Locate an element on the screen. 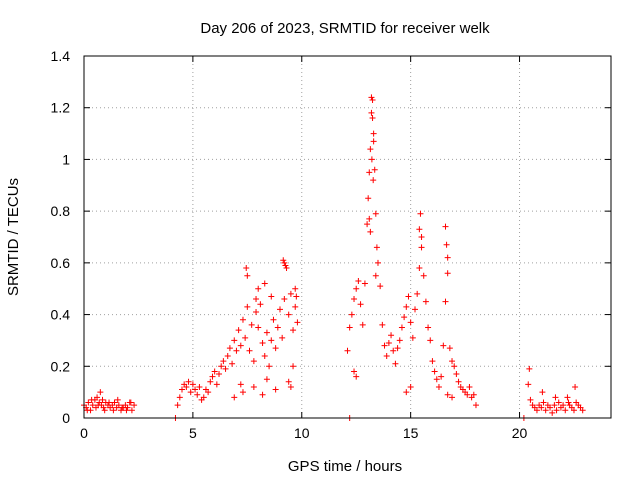  y-axis-title: SRMTID / TECUs is located at coordinates (13, 237).